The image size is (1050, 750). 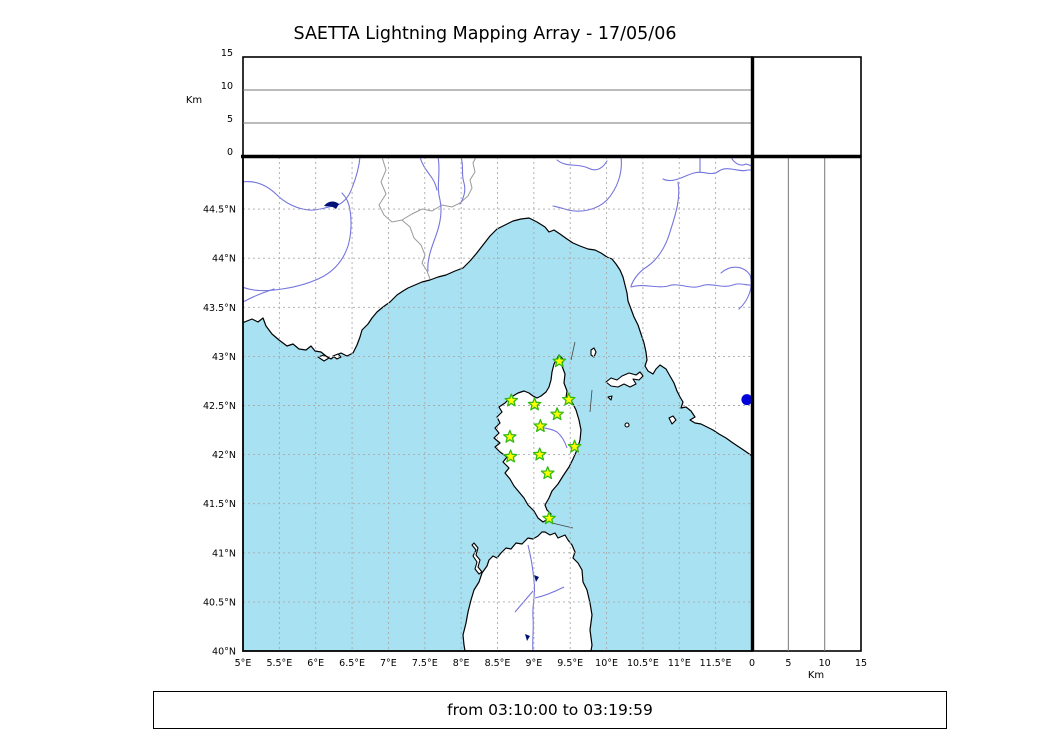 What do you see at coordinates (315, 663) in the screenshot?
I see `lon-tick-label: 6°E` at bounding box center [315, 663].